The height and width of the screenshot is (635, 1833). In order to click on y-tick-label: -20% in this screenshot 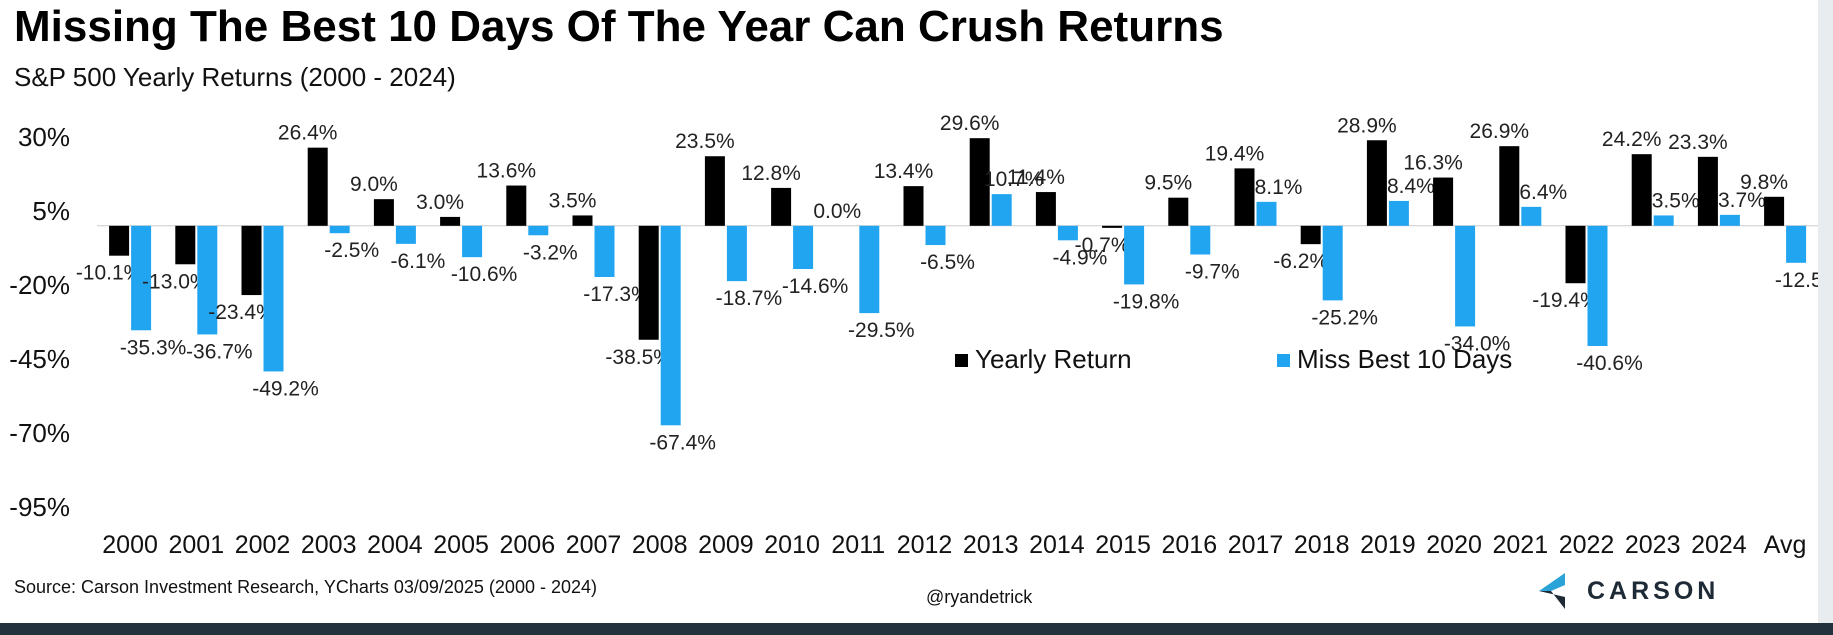, I will do `click(39, 285)`.